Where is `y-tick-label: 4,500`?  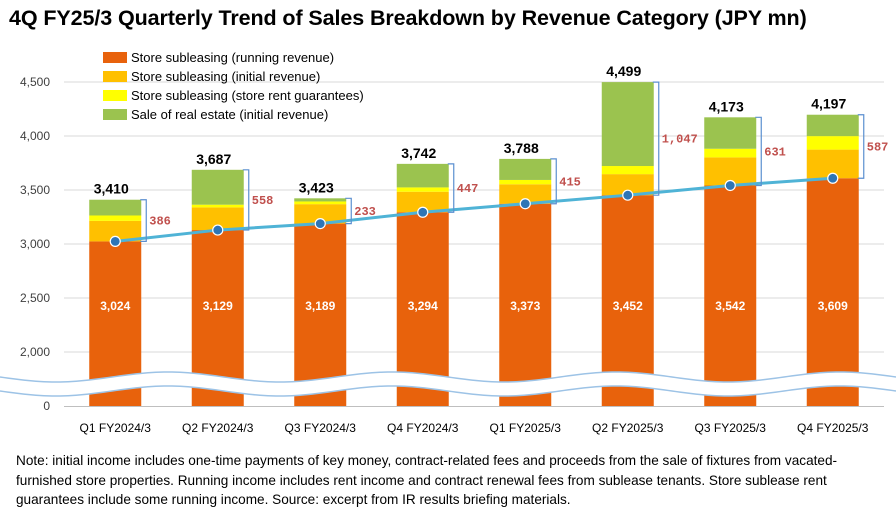 y-tick-label: 4,500 is located at coordinates (35, 82).